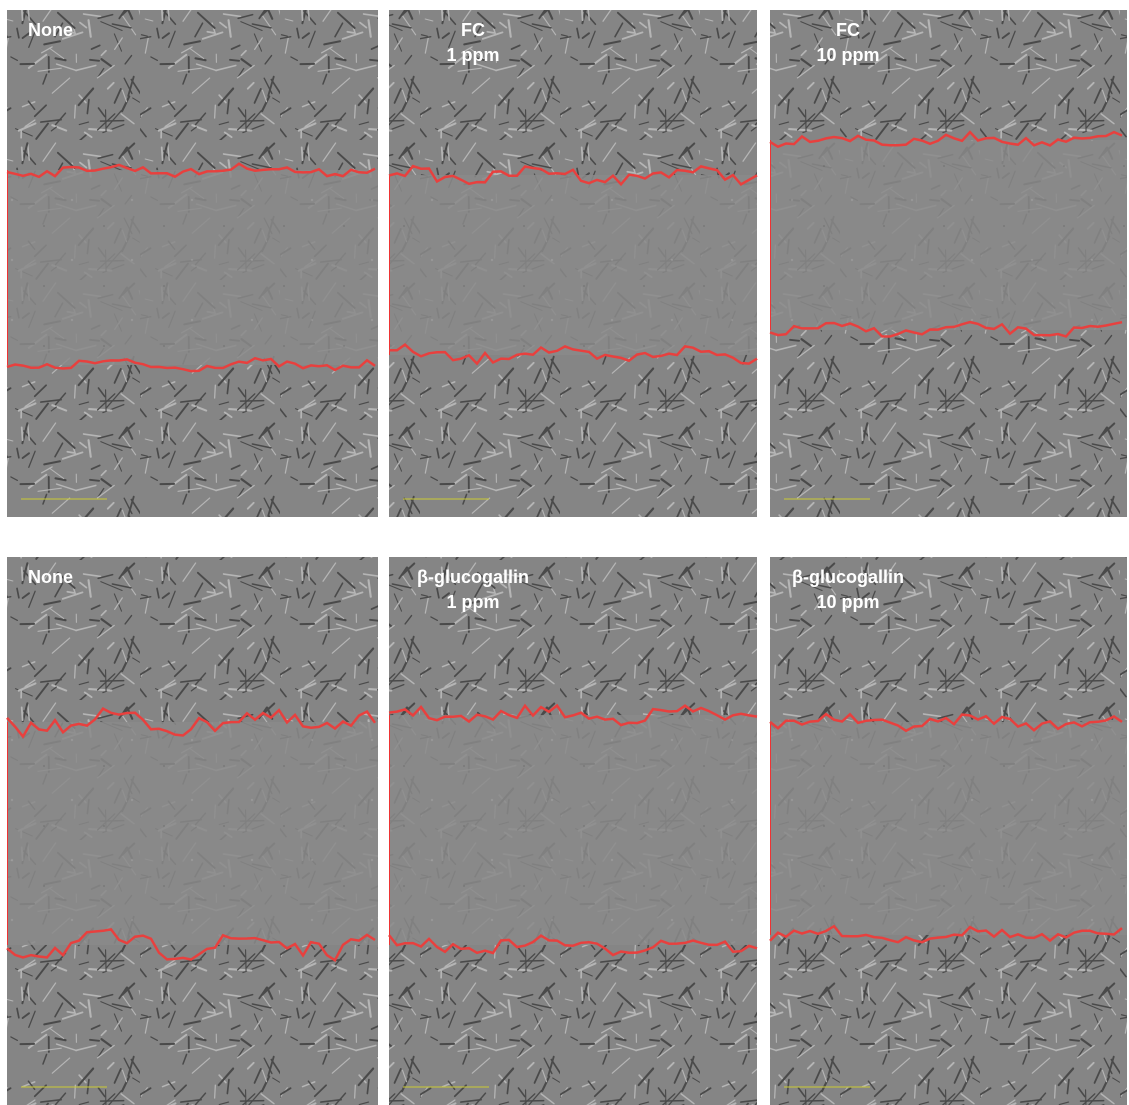 This screenshot has width=1129, height=1105. I want to click on panel: FC 10 ppm, so click(948, 263).